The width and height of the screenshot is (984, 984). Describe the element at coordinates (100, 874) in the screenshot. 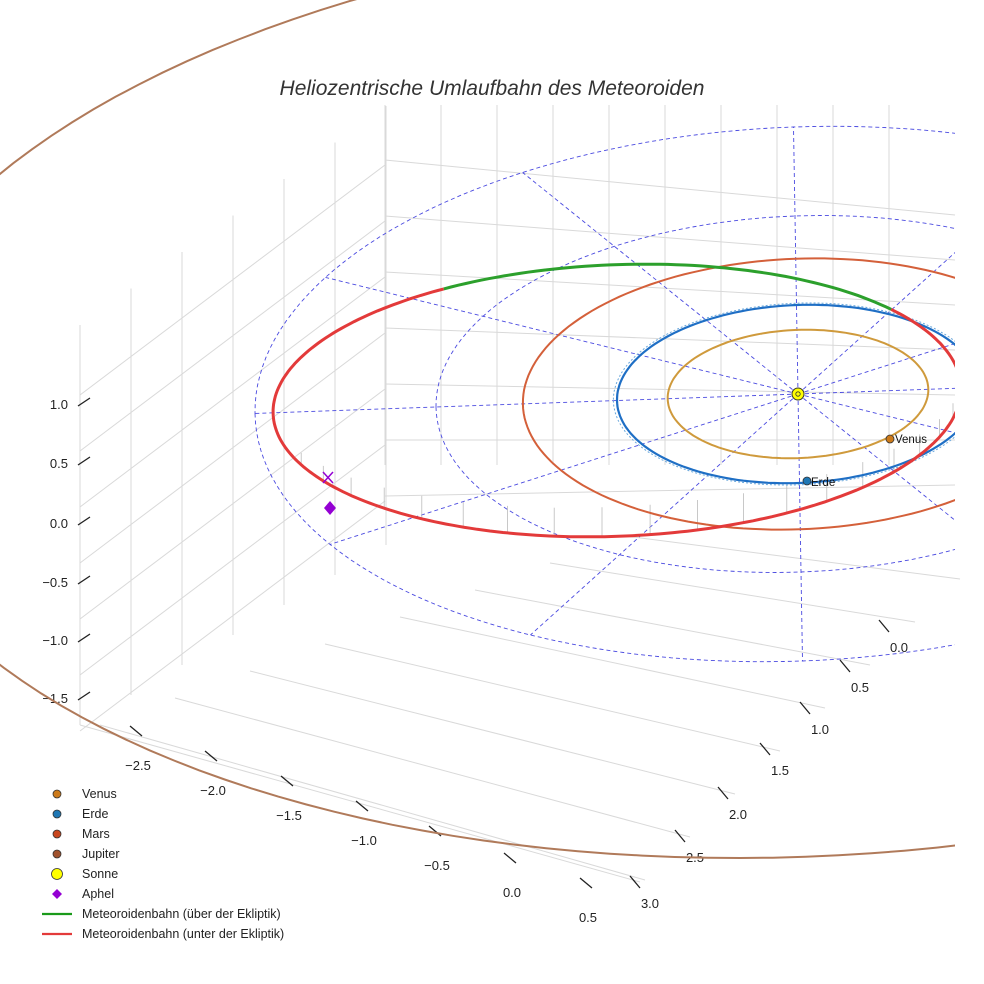

I see `legend-label-5: Sonne` at that location.